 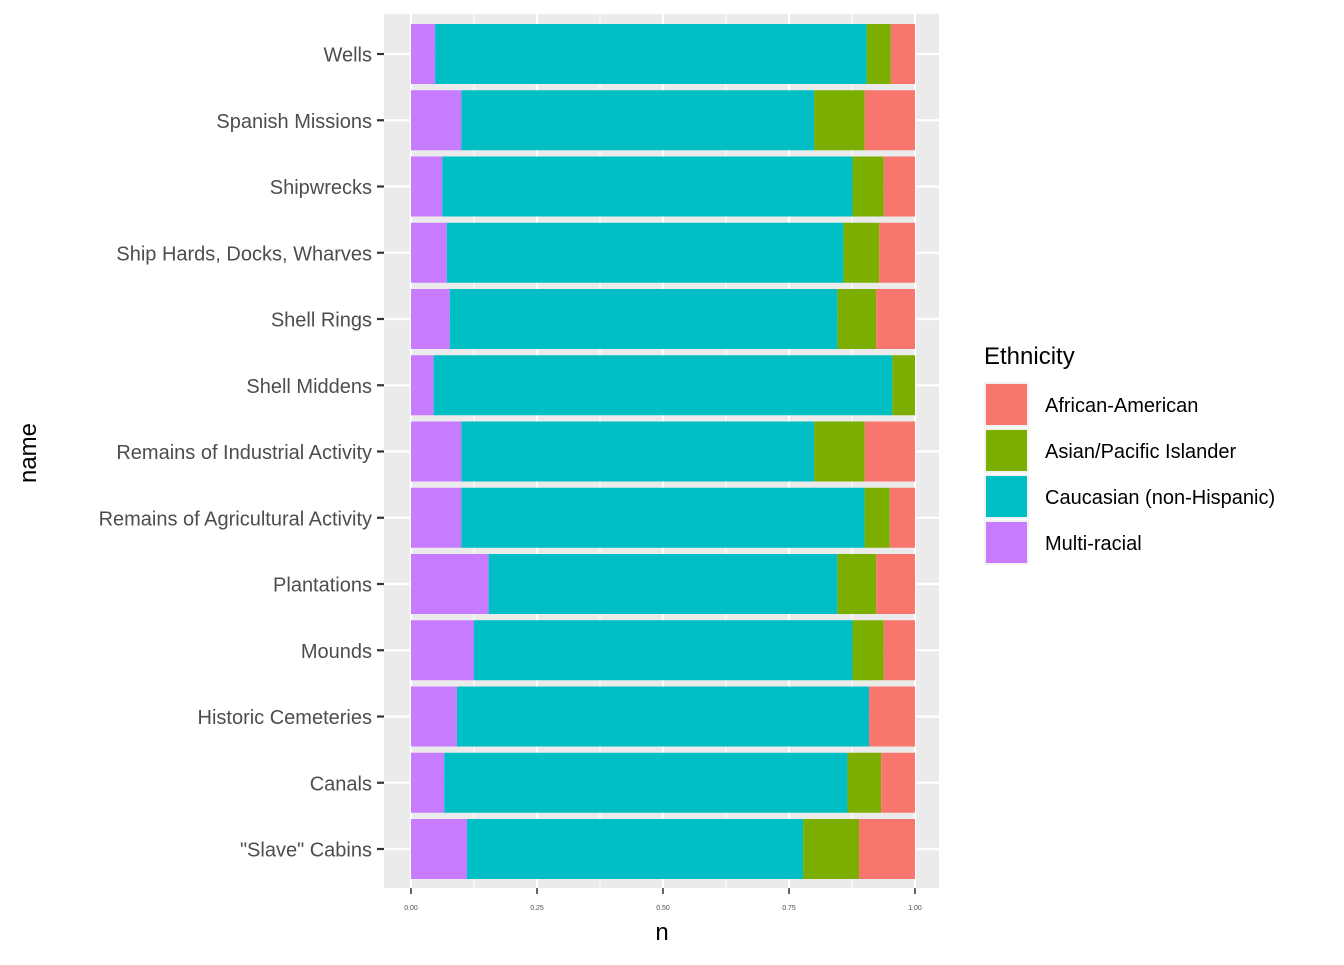 I want to click on y-tick-label: Remains of Industrial Activity, so click(x=244, y=453).